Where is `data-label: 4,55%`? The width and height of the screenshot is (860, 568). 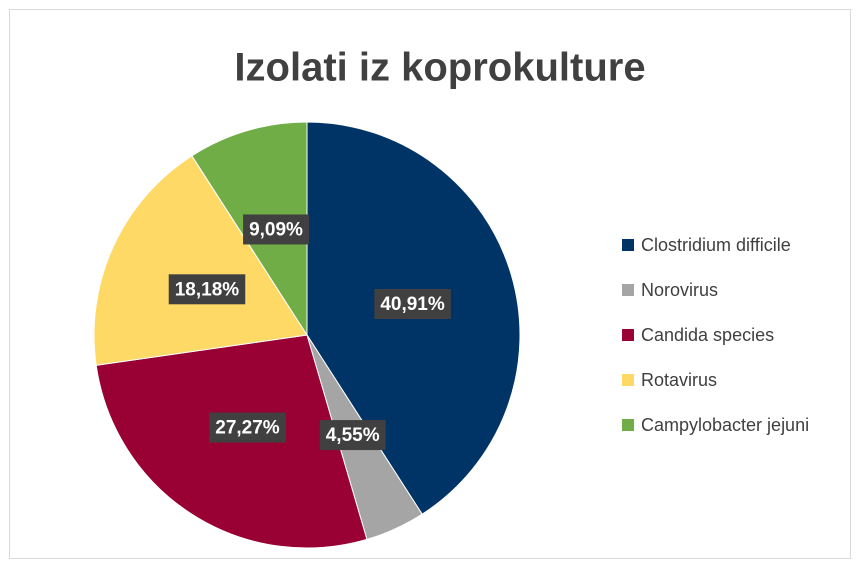
data-label: 4,55% is located at coordinates (353, 435).